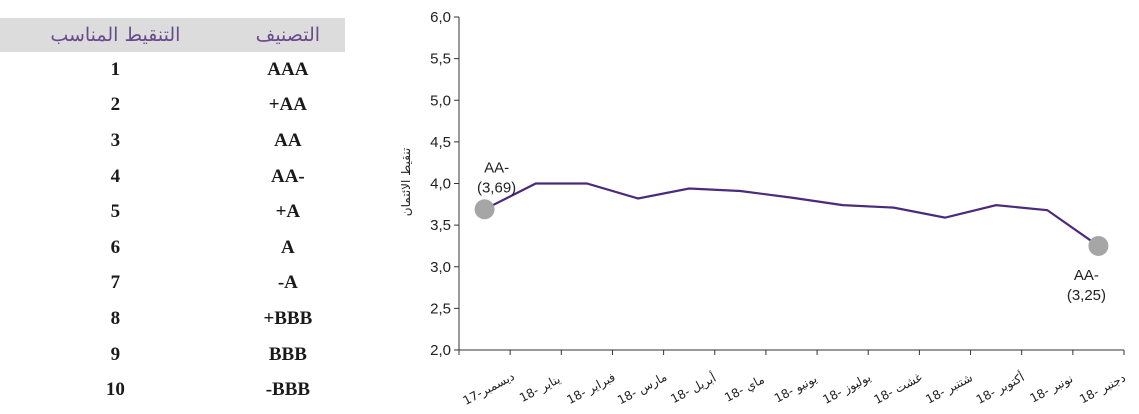 The width and height of the screenshot is (1139, 414). I want to click on table-row: 8 +BBB, so click(172, 319).